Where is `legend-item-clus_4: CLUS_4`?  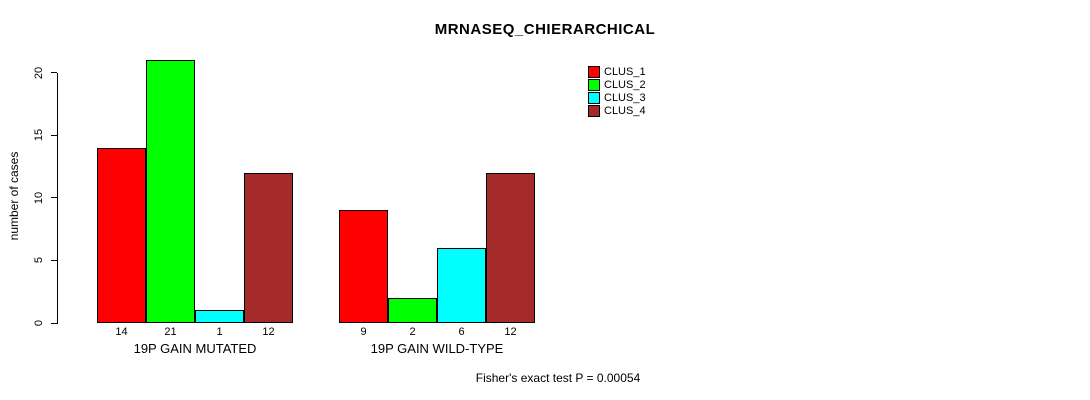 legend-item-clus_4: CLUS_4 is located at coordinates (628, 111).